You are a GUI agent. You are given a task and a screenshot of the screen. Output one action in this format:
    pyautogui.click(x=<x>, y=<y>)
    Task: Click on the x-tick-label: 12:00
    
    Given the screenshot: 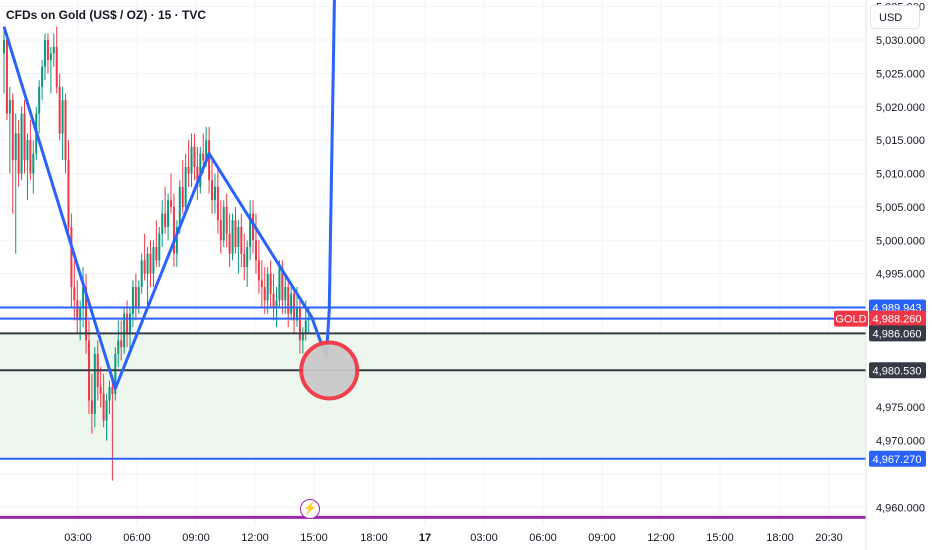 What is the action you would take?
    pyautogui.click(x=661, y=538)
    